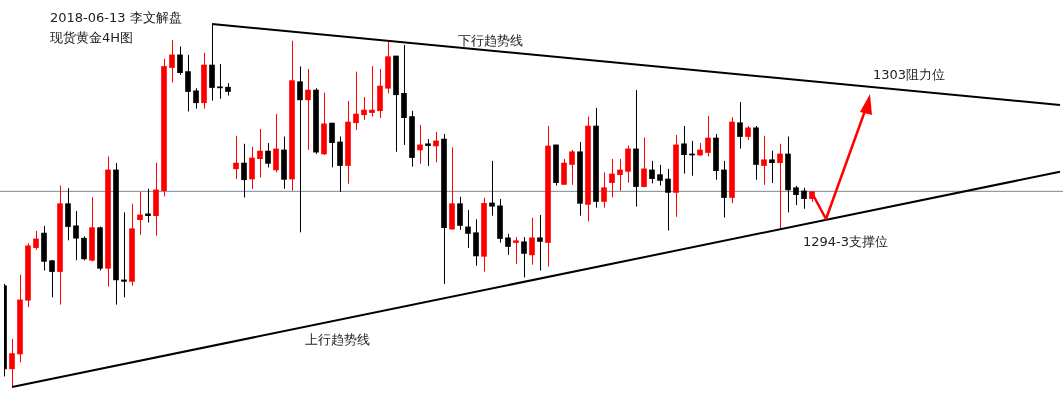 Image resolution: width=1063 pixels, height=394 pixels. What do you see at coordinates (846, 242) in the screenshot?
I see `annotation: 1294-3支撑位` at bounding box center [846, 242].